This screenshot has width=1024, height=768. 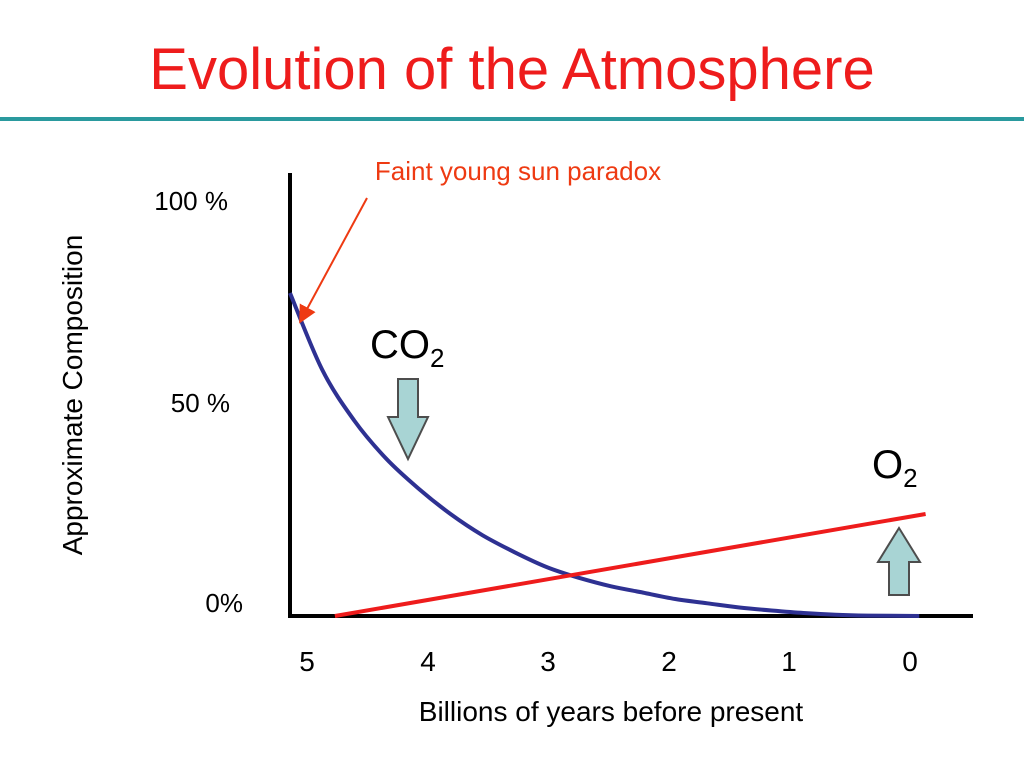 I want to click on co2-series-label: CO2, so click(x=407, y=348).